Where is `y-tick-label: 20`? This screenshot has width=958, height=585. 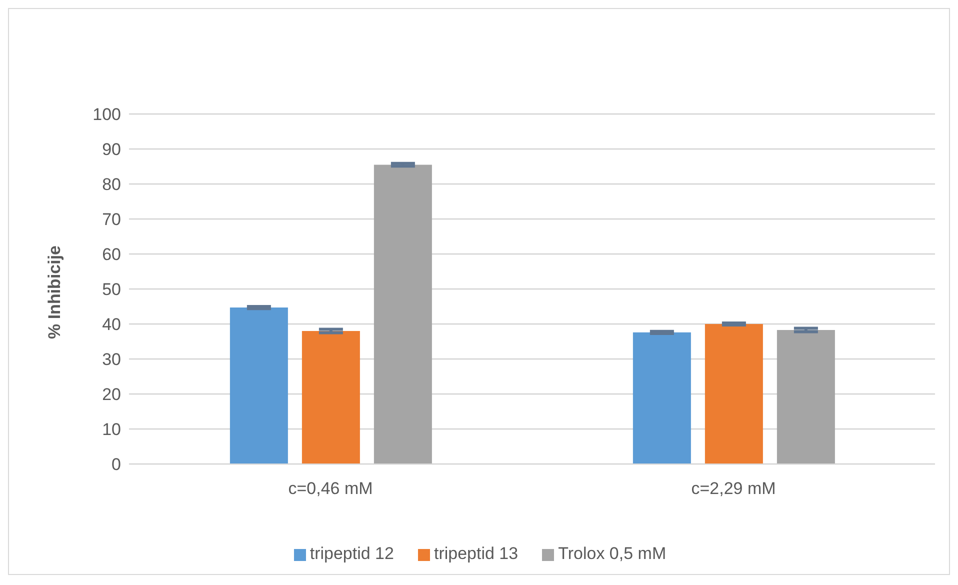
y-tick-label: 20 is located at coordinates (111, 394).